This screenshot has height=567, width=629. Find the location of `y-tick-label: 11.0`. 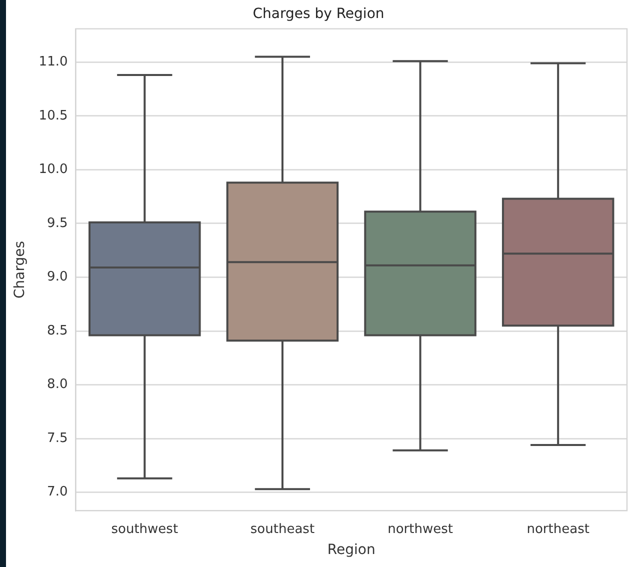

y-tick-label: 11.0 is located at coordinates (53, 62).